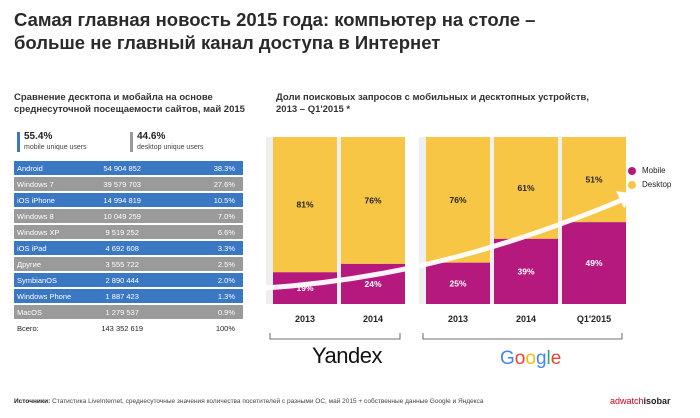  I want to click on table-row: Android 54 904 852 38.3%, so click(128, 168).